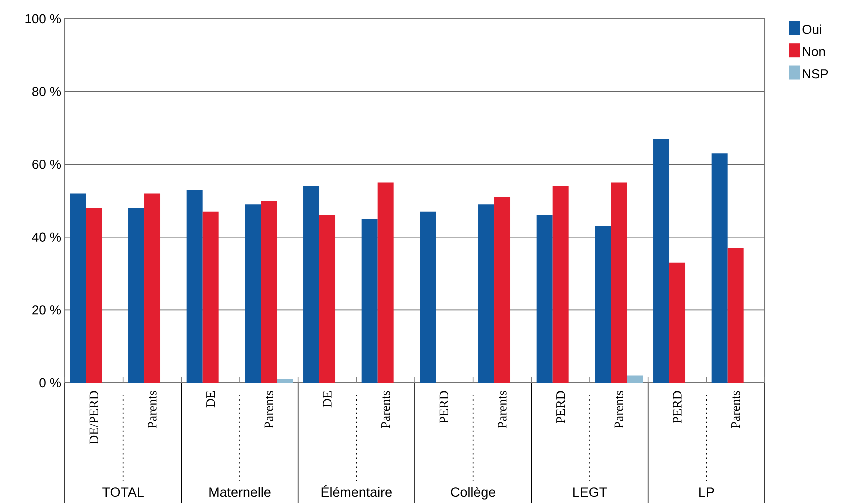 The image size is (861, 503). What do you see at coordinates (812, 29) in the screenshot?
I see `legend-label: Oui` at bounding box center [812, 29].